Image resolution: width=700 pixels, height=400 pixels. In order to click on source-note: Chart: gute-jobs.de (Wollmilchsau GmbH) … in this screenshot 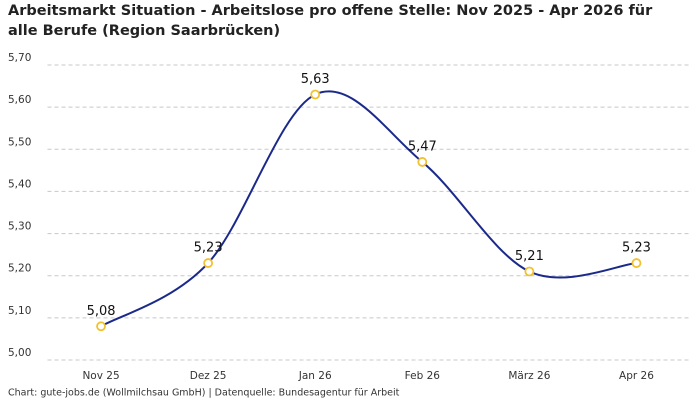, I will do `click(204, 393)`.